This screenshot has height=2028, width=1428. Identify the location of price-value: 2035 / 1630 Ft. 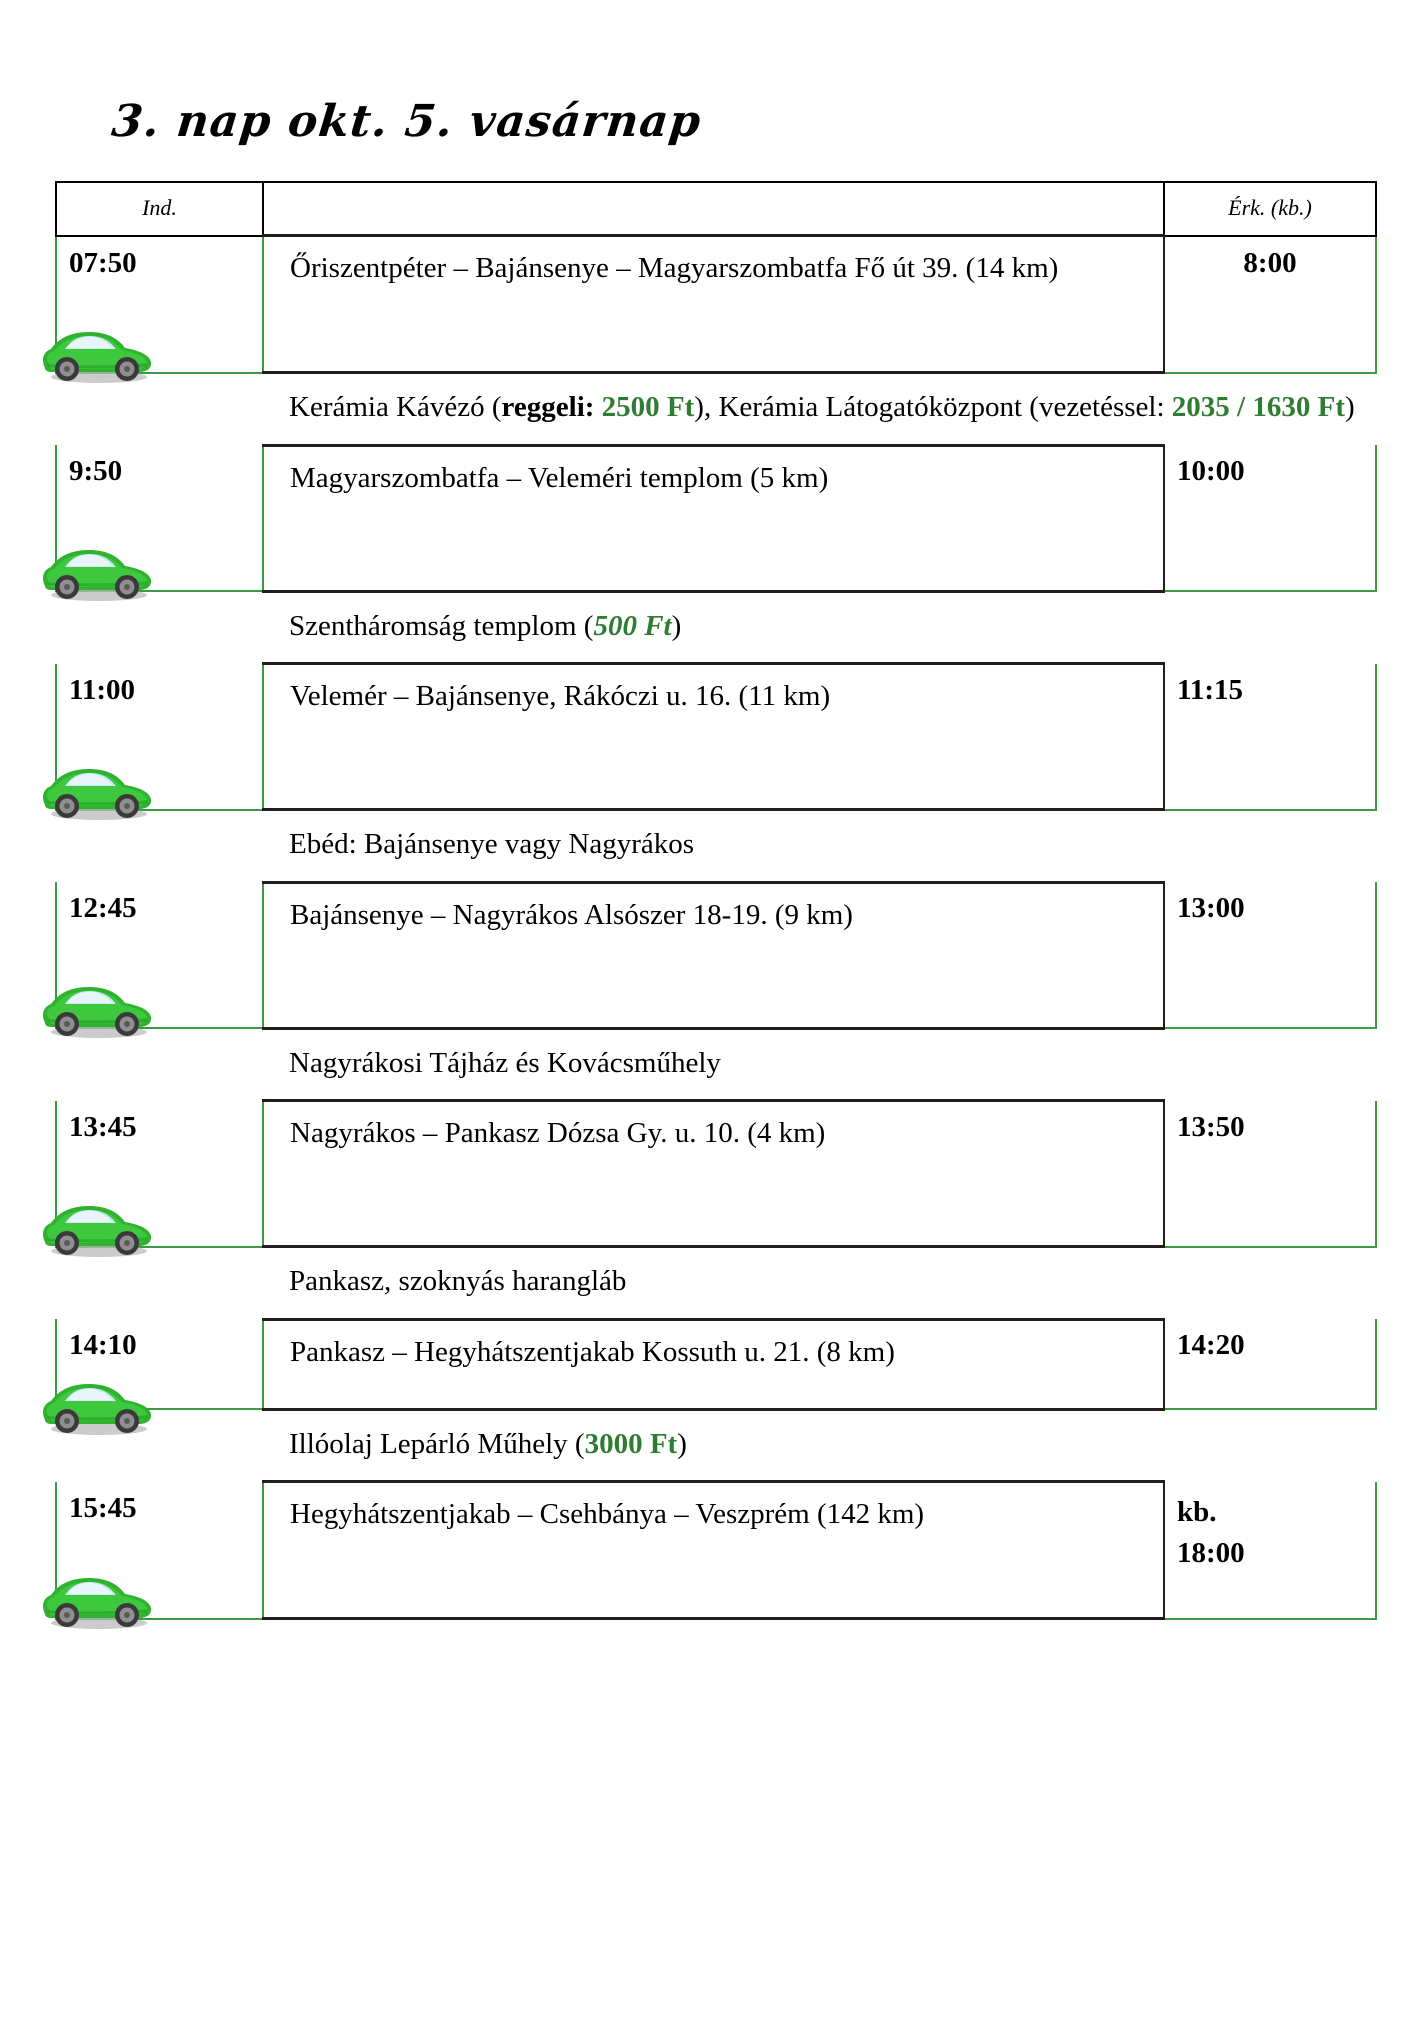
(1258, 407).